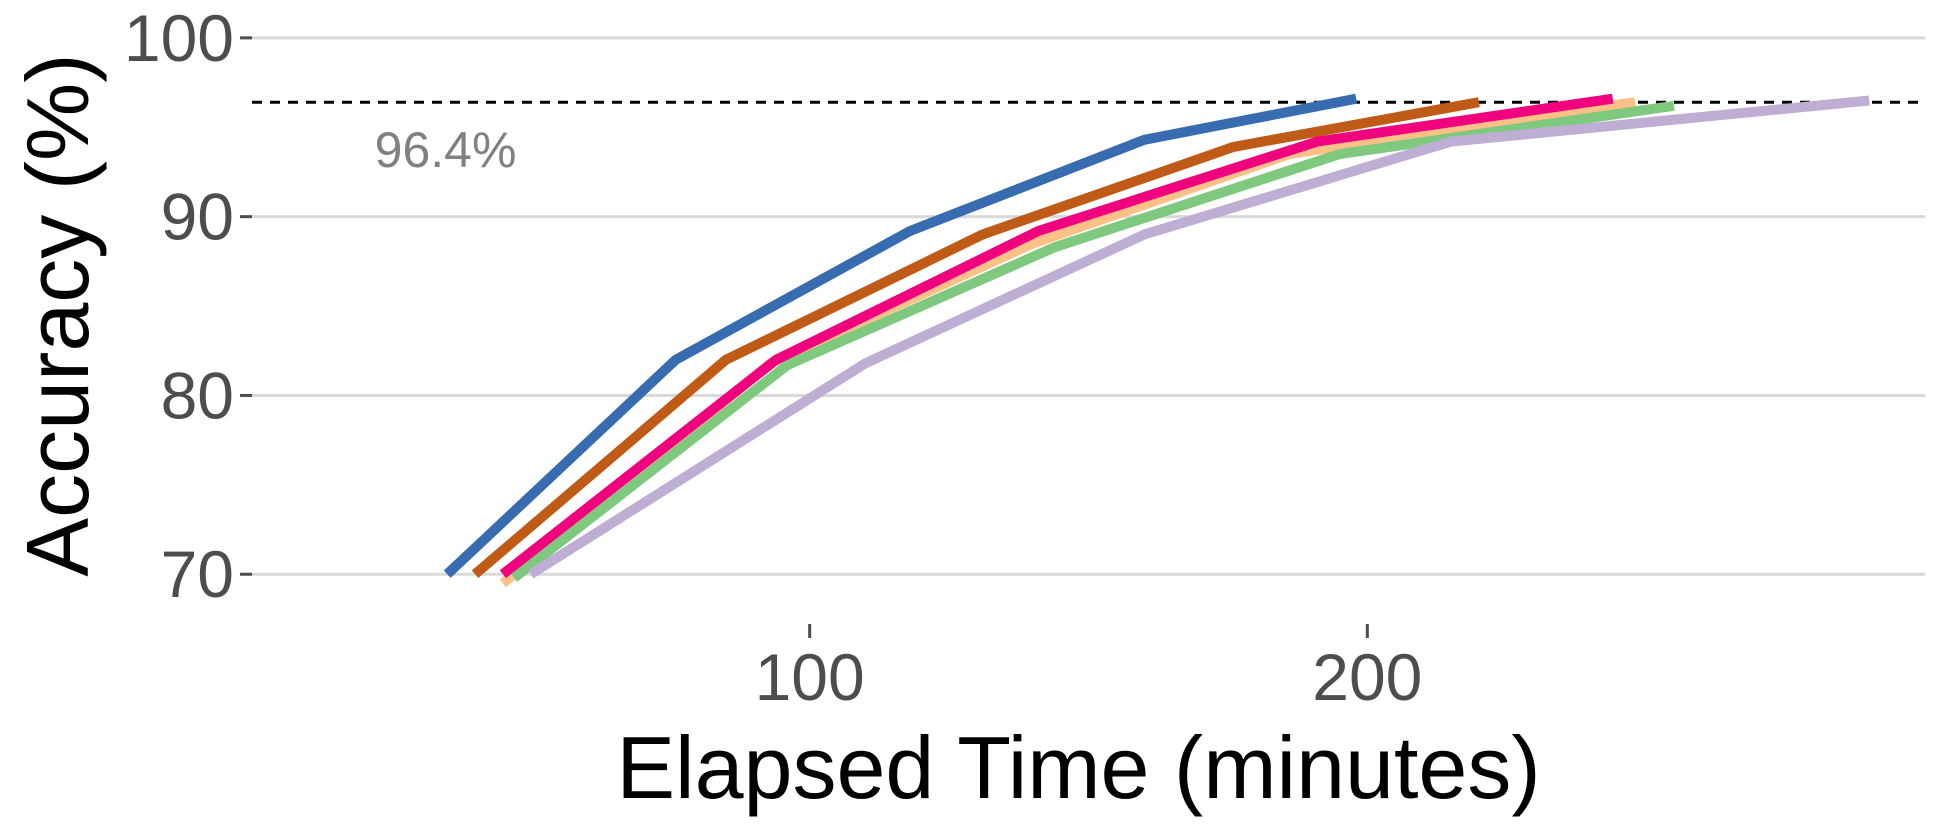 The height and width of the screenshot is (830, 1937). Describe the element at coordinates (188, 306) in the screenshot. I see `y-axis-ticks: 70 80 90 100` at that location.